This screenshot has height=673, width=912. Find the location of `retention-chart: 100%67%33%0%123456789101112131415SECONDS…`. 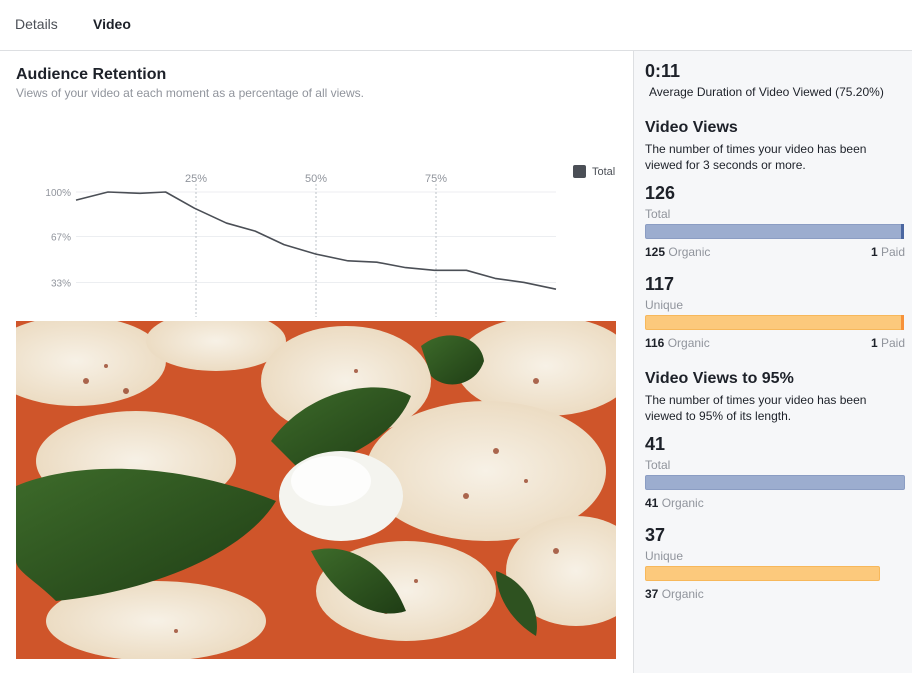

retention-chart: 100%67%33%0%123456789101112131415SECONDS… is located at coordinates (330, 241).